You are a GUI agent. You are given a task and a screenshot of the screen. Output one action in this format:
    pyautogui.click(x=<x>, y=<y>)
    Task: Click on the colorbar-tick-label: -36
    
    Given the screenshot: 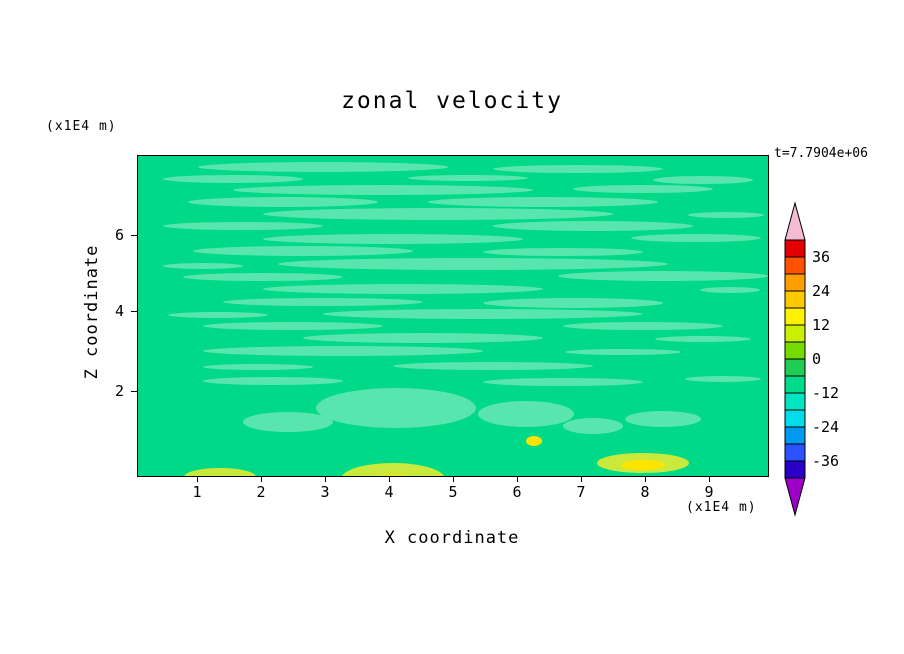 What is the action you would take?
    pyautogui.click(x=826, y=461)
    